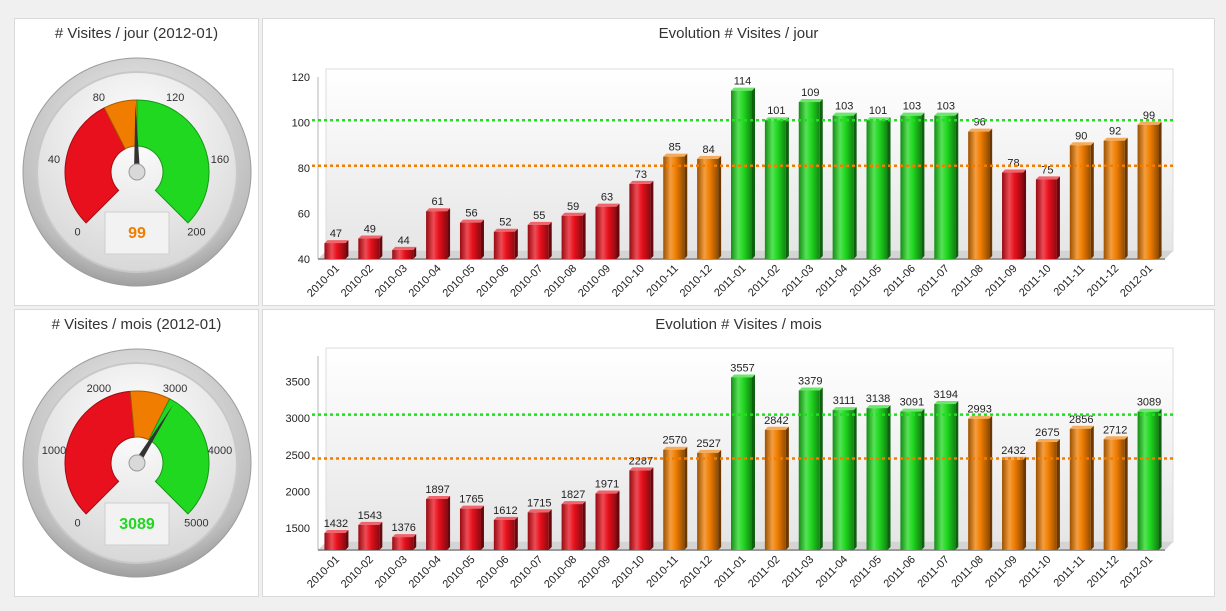  I want to click on x-tick-label: 2010-01, so click(323, 281).